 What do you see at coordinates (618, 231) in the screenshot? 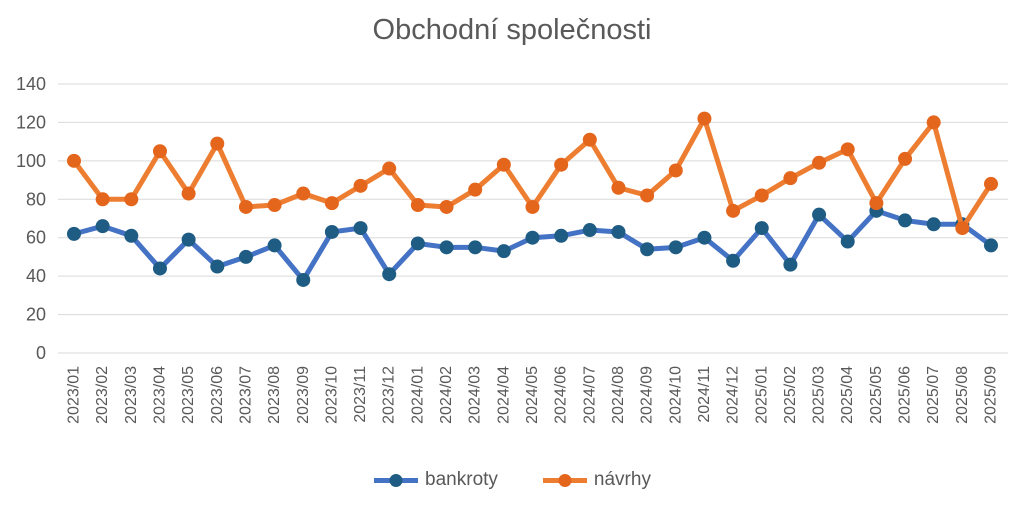
I see `data-point-bankroty-2024/08` at bounding box center [618, 231].